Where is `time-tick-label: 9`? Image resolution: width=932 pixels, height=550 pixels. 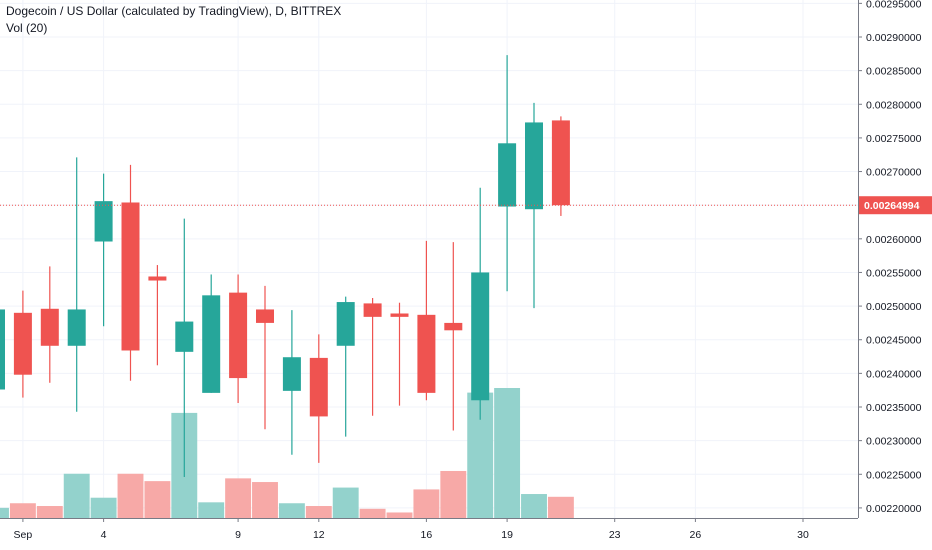
time-tick-label: 9 is located at coordinates (238, 535).